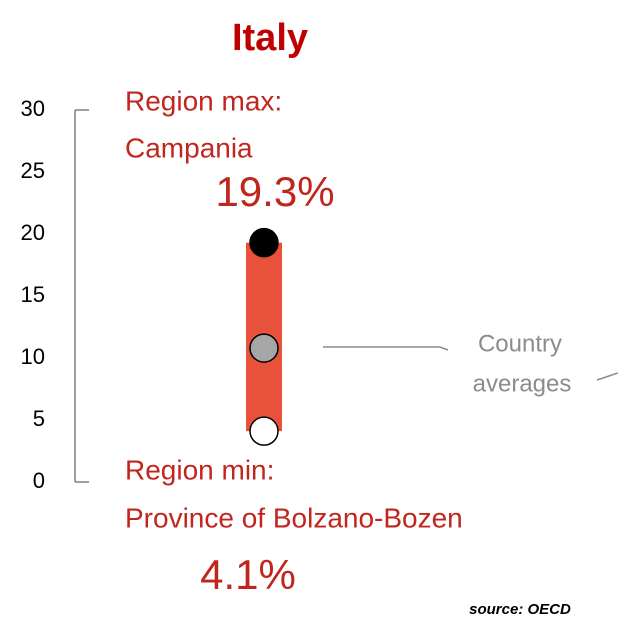 Image resolution: width=618 pixels, height=622 pixels. What do you see at coordinates (264, 242) in the screenshot?
I see `max-point` at bounding box center [264, 242].